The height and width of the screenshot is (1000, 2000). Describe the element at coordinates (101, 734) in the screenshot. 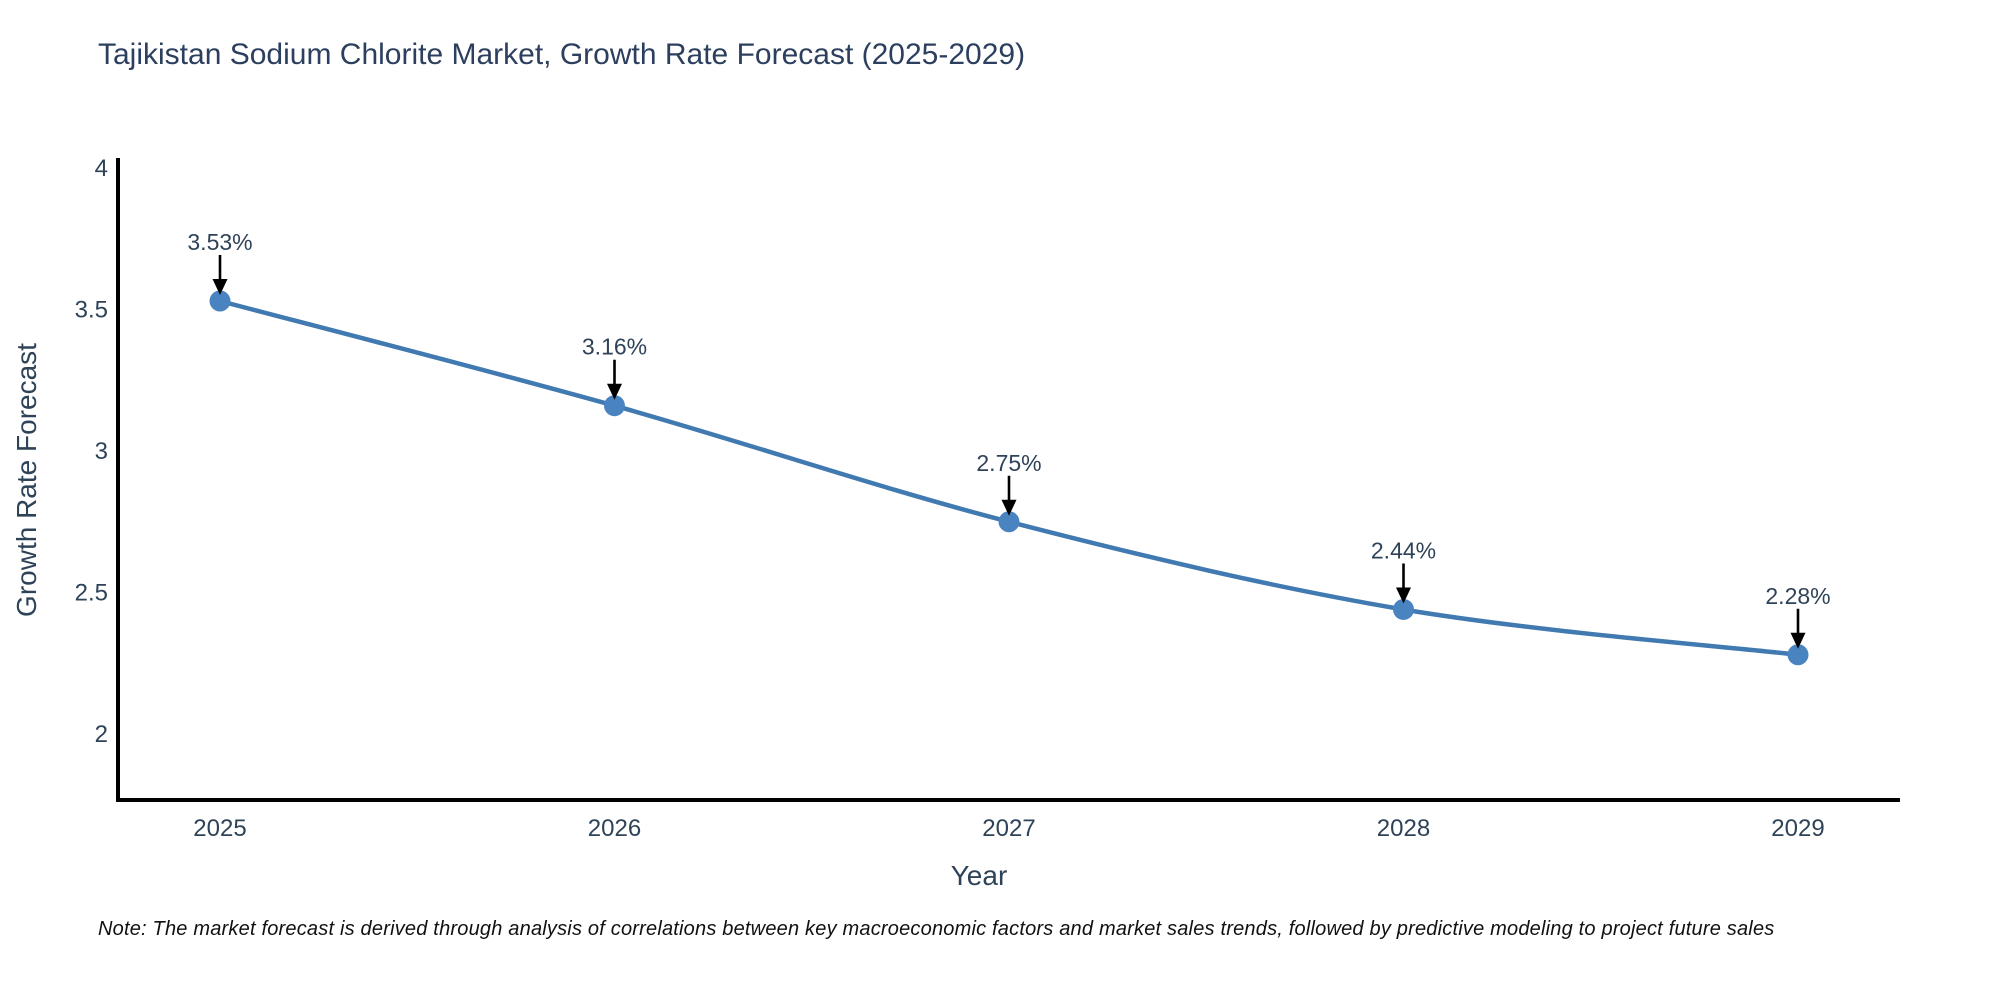

I see `y-tick-label: 2` at that location.